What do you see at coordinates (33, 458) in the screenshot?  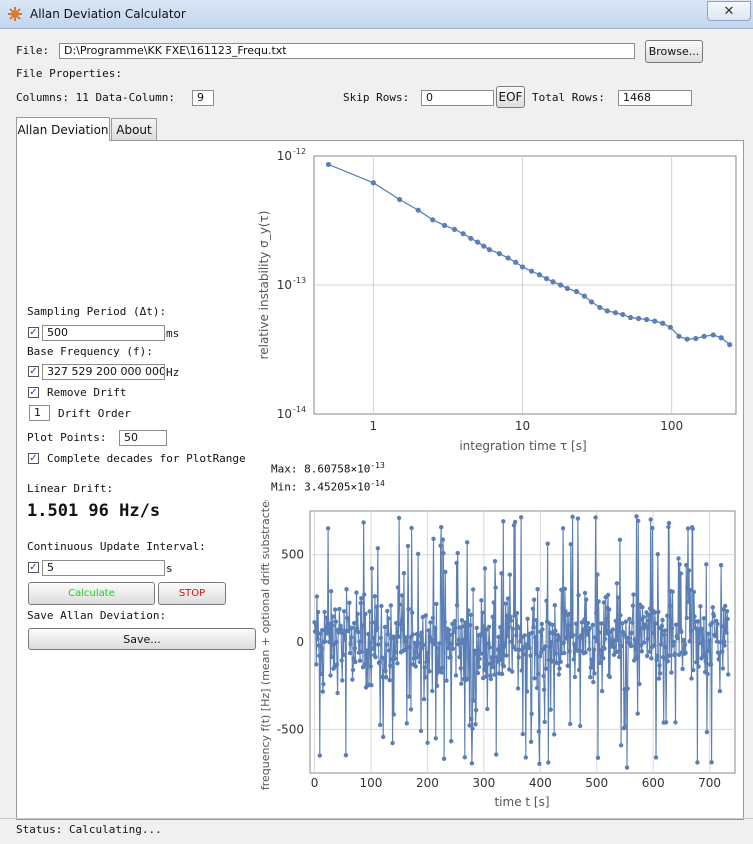 I see `complete-decades-checkbox: ✓` at bounding box center [33, 458].